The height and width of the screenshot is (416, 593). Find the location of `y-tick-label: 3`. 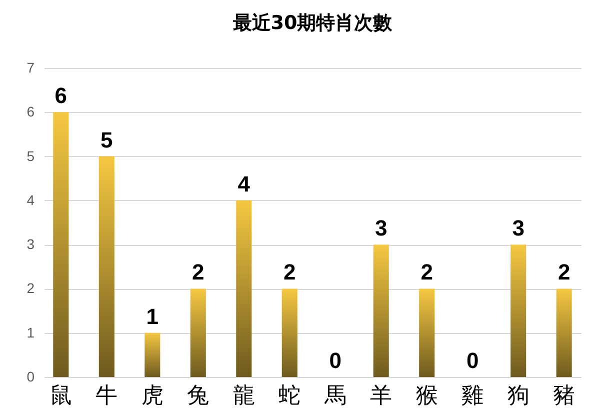

y-tick-label: 3 is located at coordinates (30, 244).